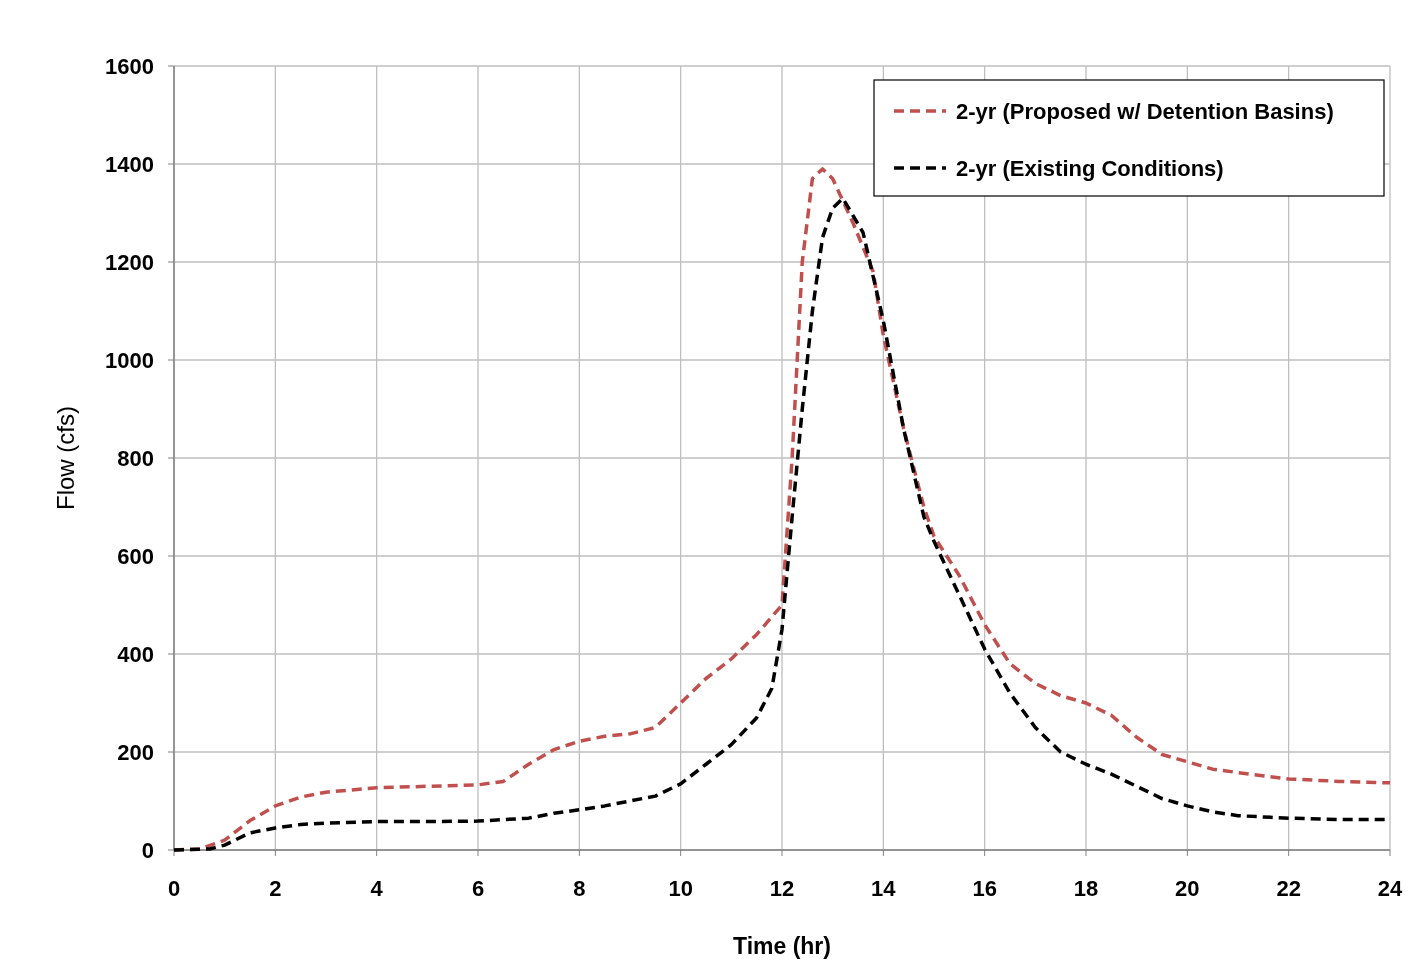  What do you see at coordinates (884, 888) in the screenshot?
I see `x-tick-label: 14` at bounding box center [884, 888].